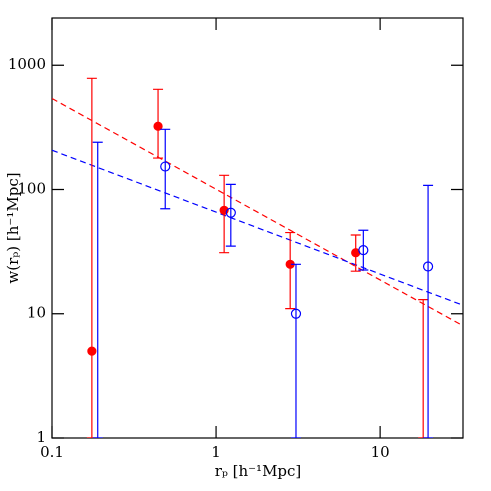  What do you see at coordinates (41, 437) in the screenshot?
I see `y-tick-label: 1` at bounding box center [41, 437].